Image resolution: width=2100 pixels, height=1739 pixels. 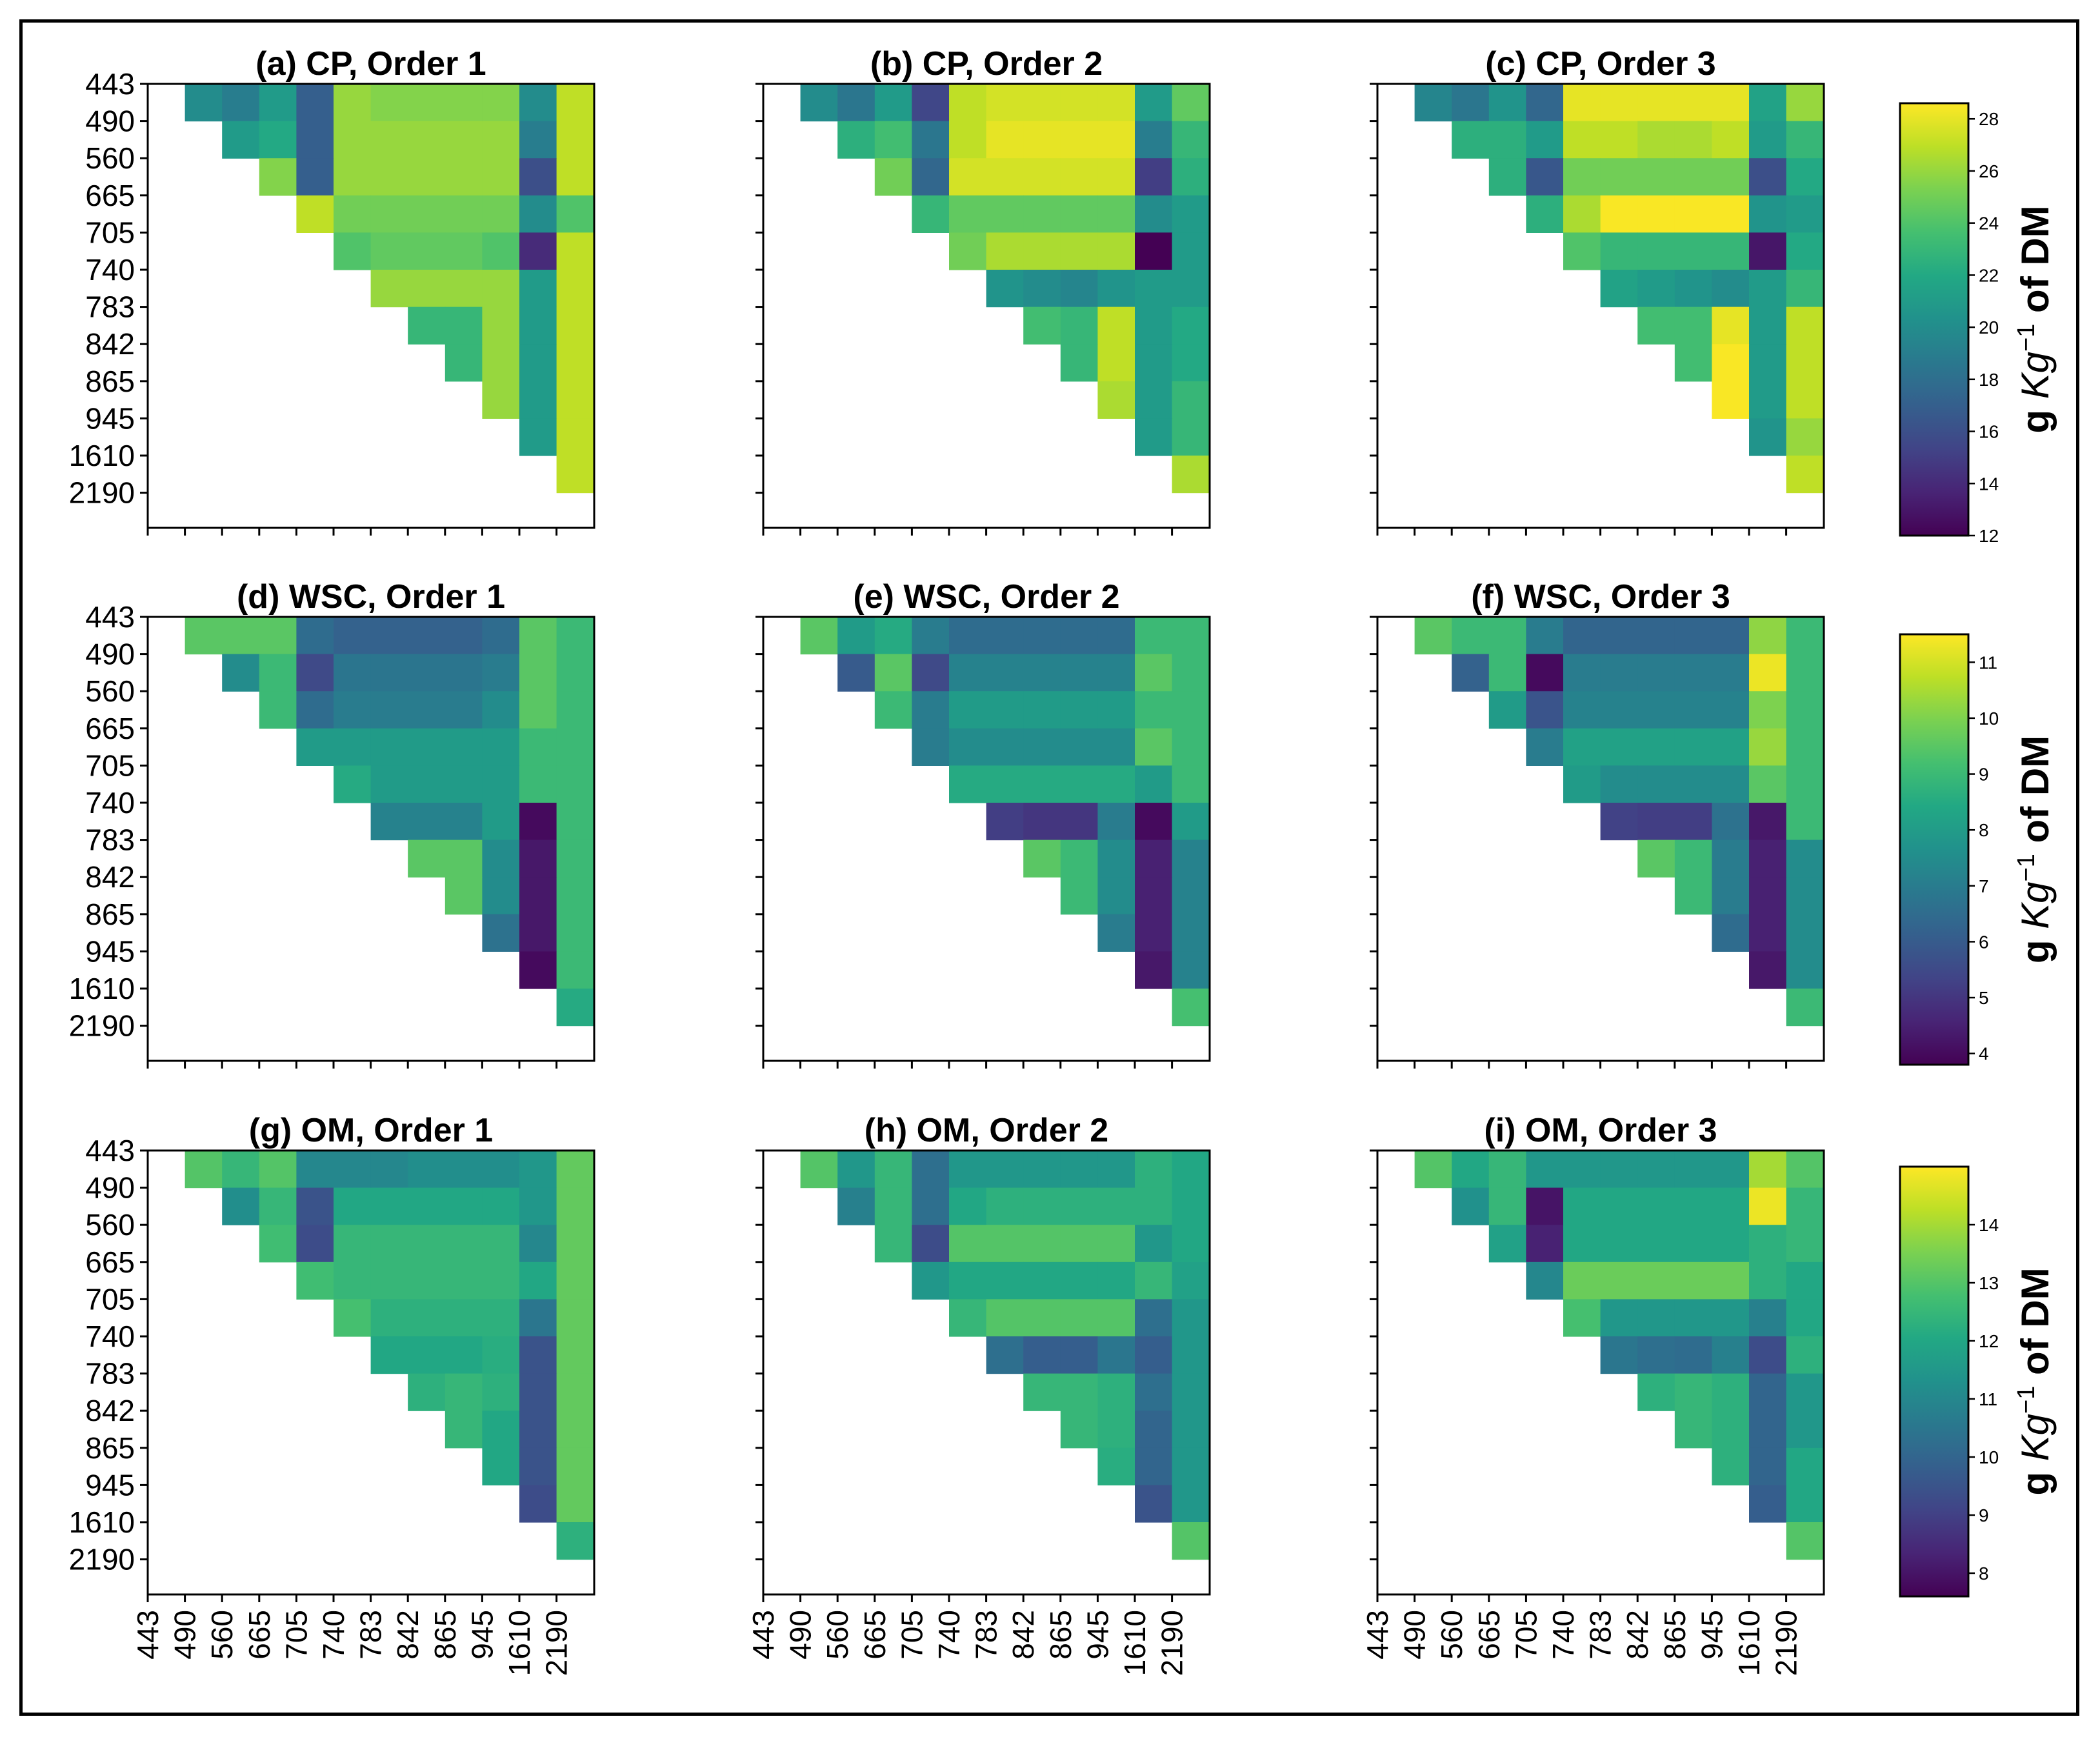 What do you see at coordinates (482, 1635) in the screenshot?
I see `x-tick-label: 945` at bounding box center [482, 1635].